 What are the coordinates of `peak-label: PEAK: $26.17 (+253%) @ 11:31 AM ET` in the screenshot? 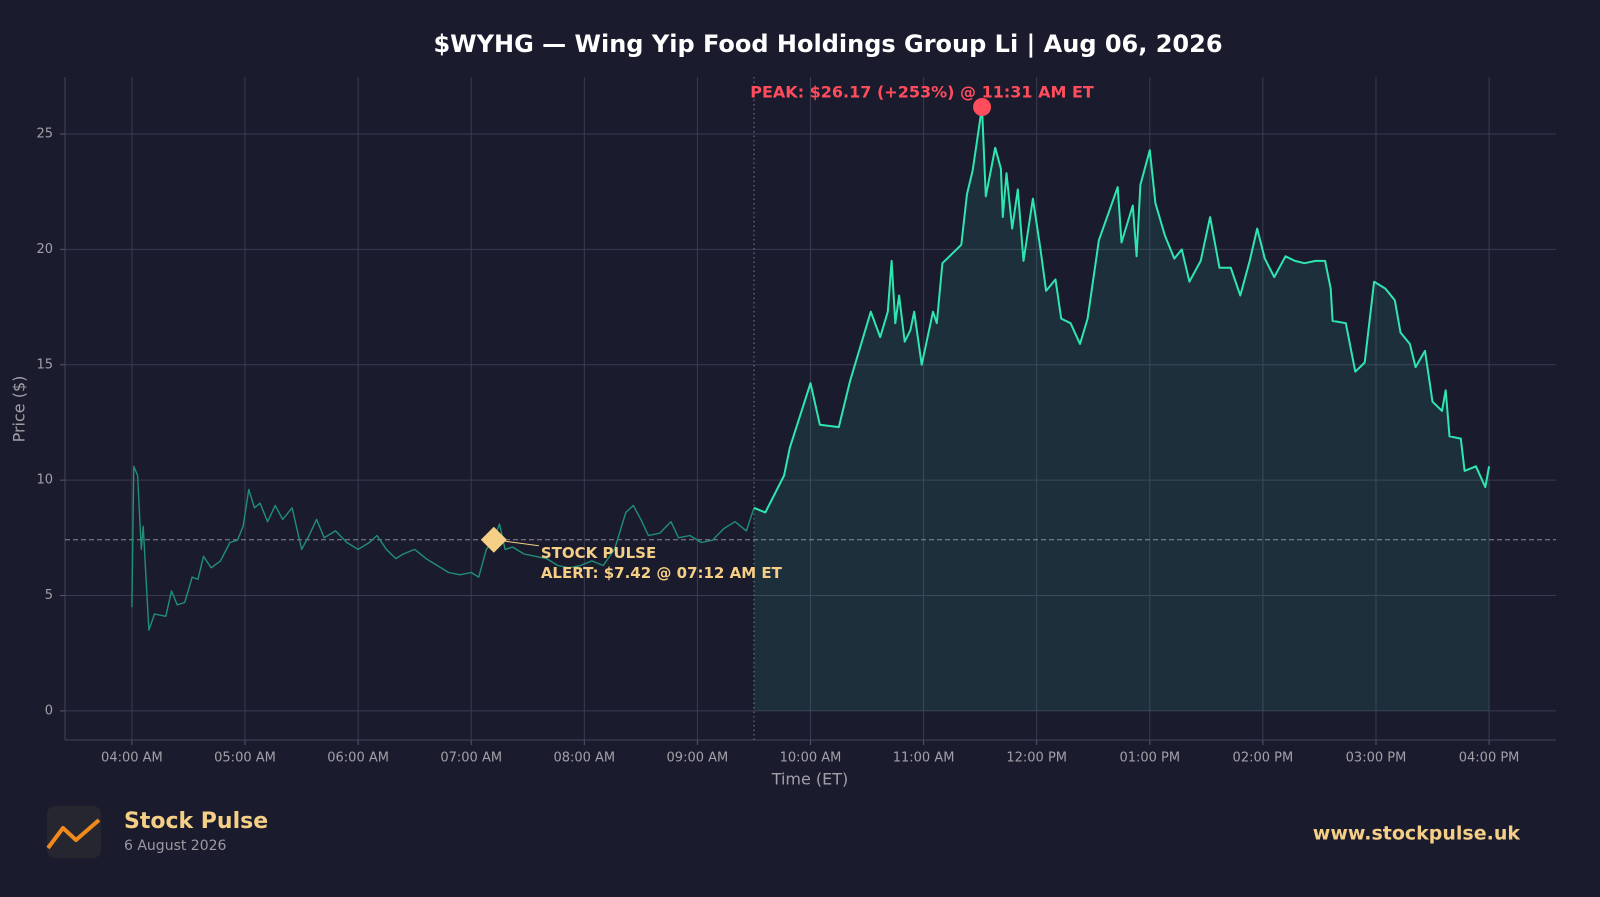 It's located at (922, 92).